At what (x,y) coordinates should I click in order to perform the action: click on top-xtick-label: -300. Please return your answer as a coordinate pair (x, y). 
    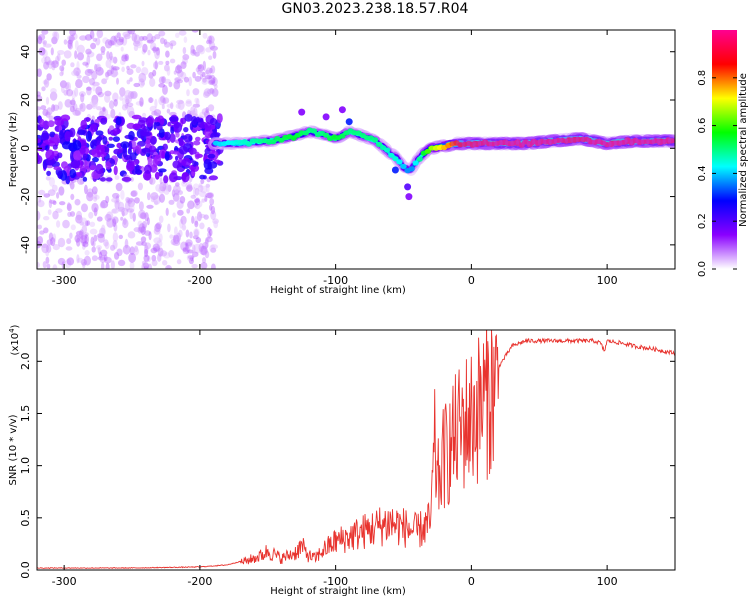
    Looking at the image, I should click on (64, 280).